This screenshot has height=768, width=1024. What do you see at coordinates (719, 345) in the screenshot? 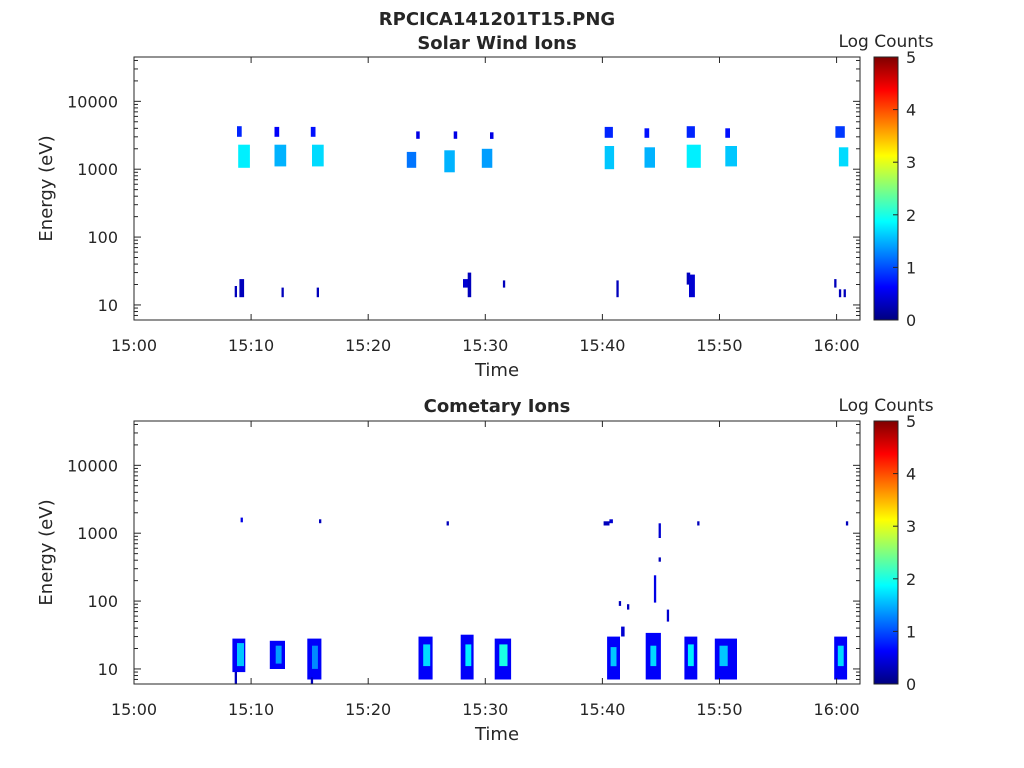
I see `x-tick-label: 15:50` at bounding box center [719, 345].